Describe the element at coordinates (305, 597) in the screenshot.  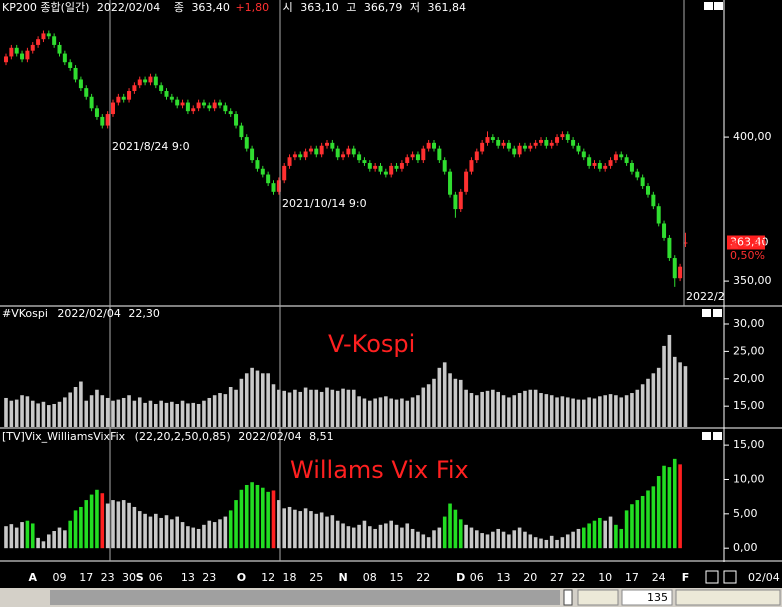
I see `scroll-track` at that location.